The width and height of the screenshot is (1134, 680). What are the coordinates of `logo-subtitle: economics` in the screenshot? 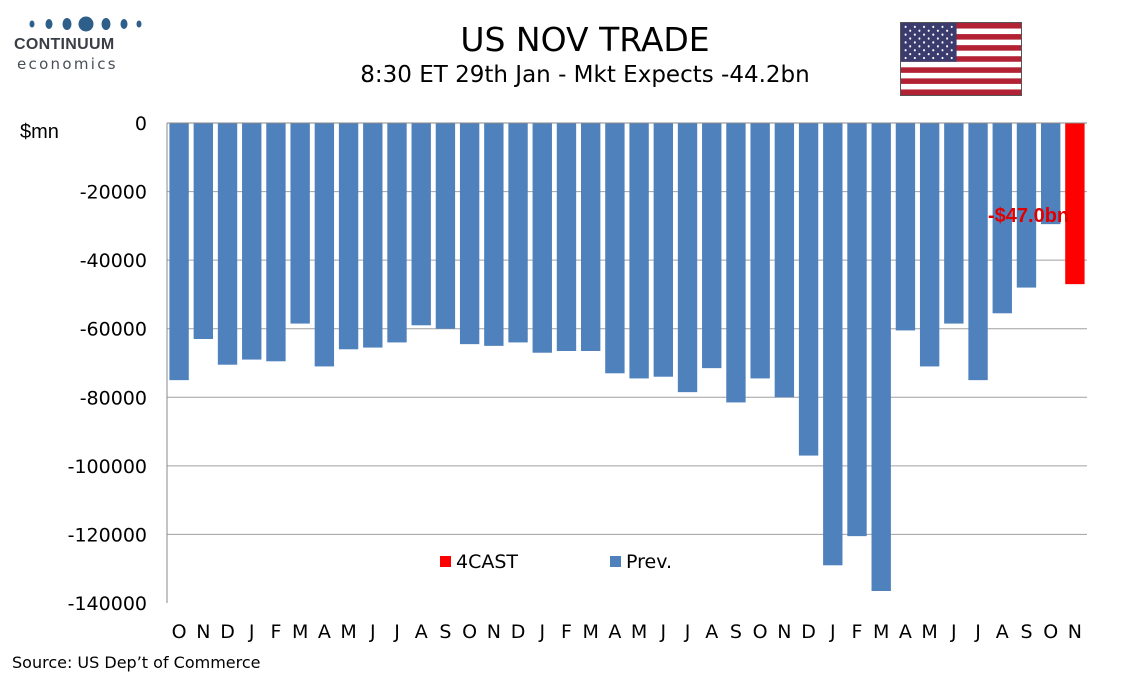 It's located at (67, 64).